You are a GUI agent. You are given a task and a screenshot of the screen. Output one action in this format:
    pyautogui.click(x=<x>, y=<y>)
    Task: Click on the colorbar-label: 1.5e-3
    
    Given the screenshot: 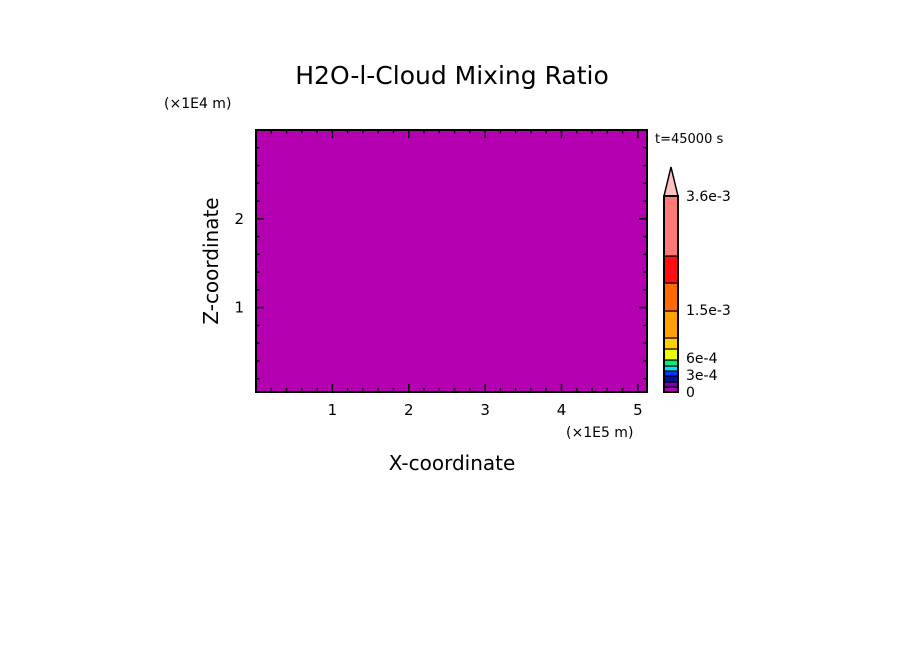 What is the action you would take?
    pyautogui.click(x=708, y=311)
    